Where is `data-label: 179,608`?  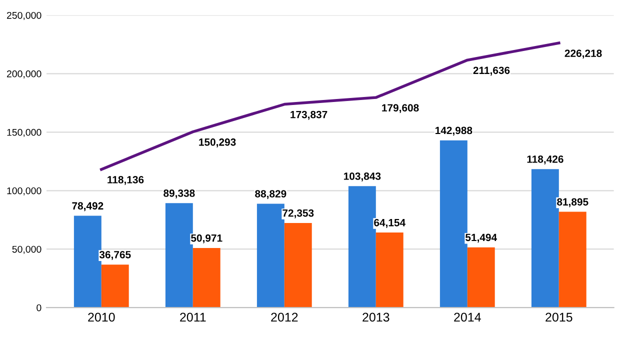 data-label: 179,608 is located at coordinates (400, 109).